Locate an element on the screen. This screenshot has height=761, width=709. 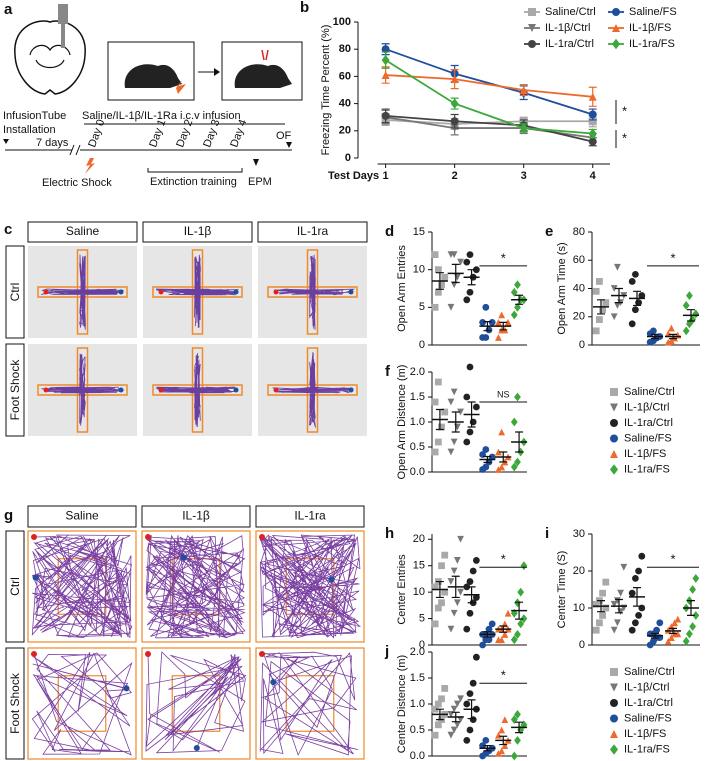
label: Installation is located at coordinates (29, 130).